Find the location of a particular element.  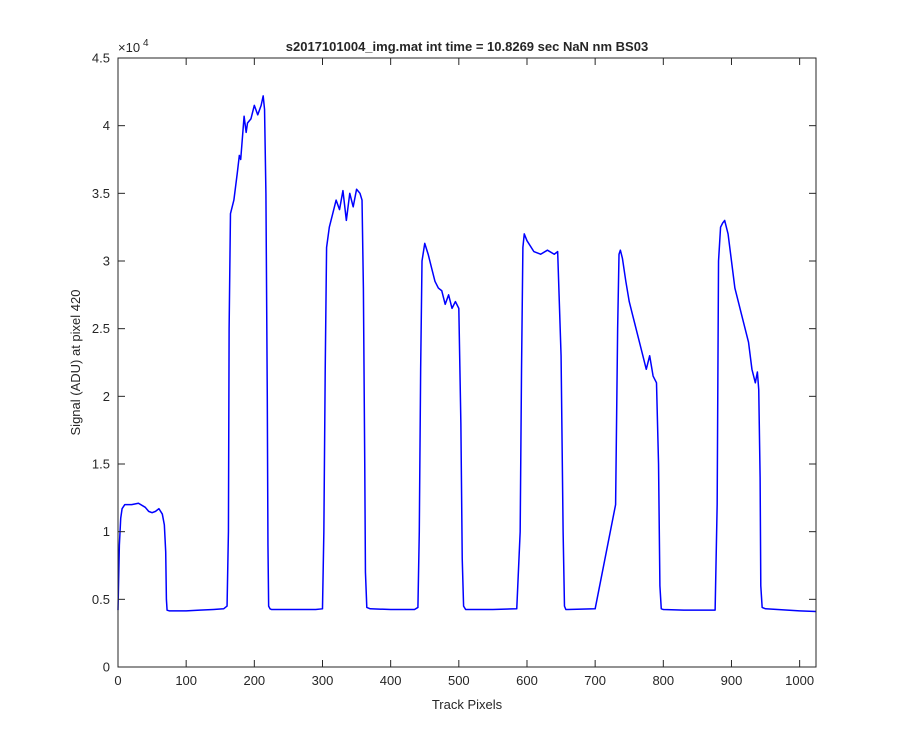

x-tick-label: 200 is located at coordinates (254, 680).